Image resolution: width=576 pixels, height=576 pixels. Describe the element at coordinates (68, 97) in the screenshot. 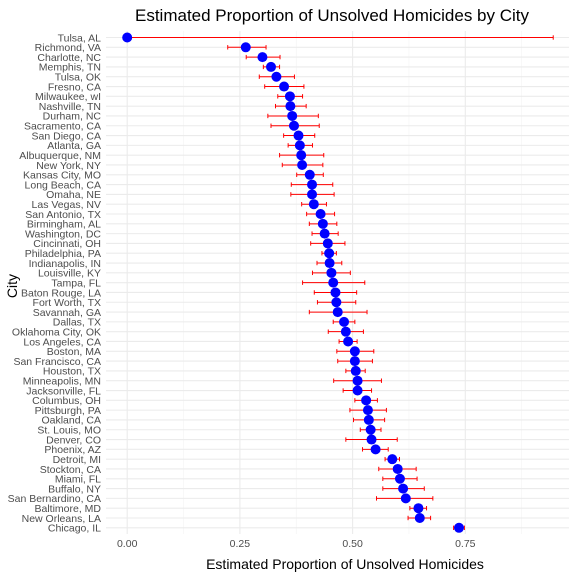

I see `y-tick-label: Milwaukee, wI` at that location.